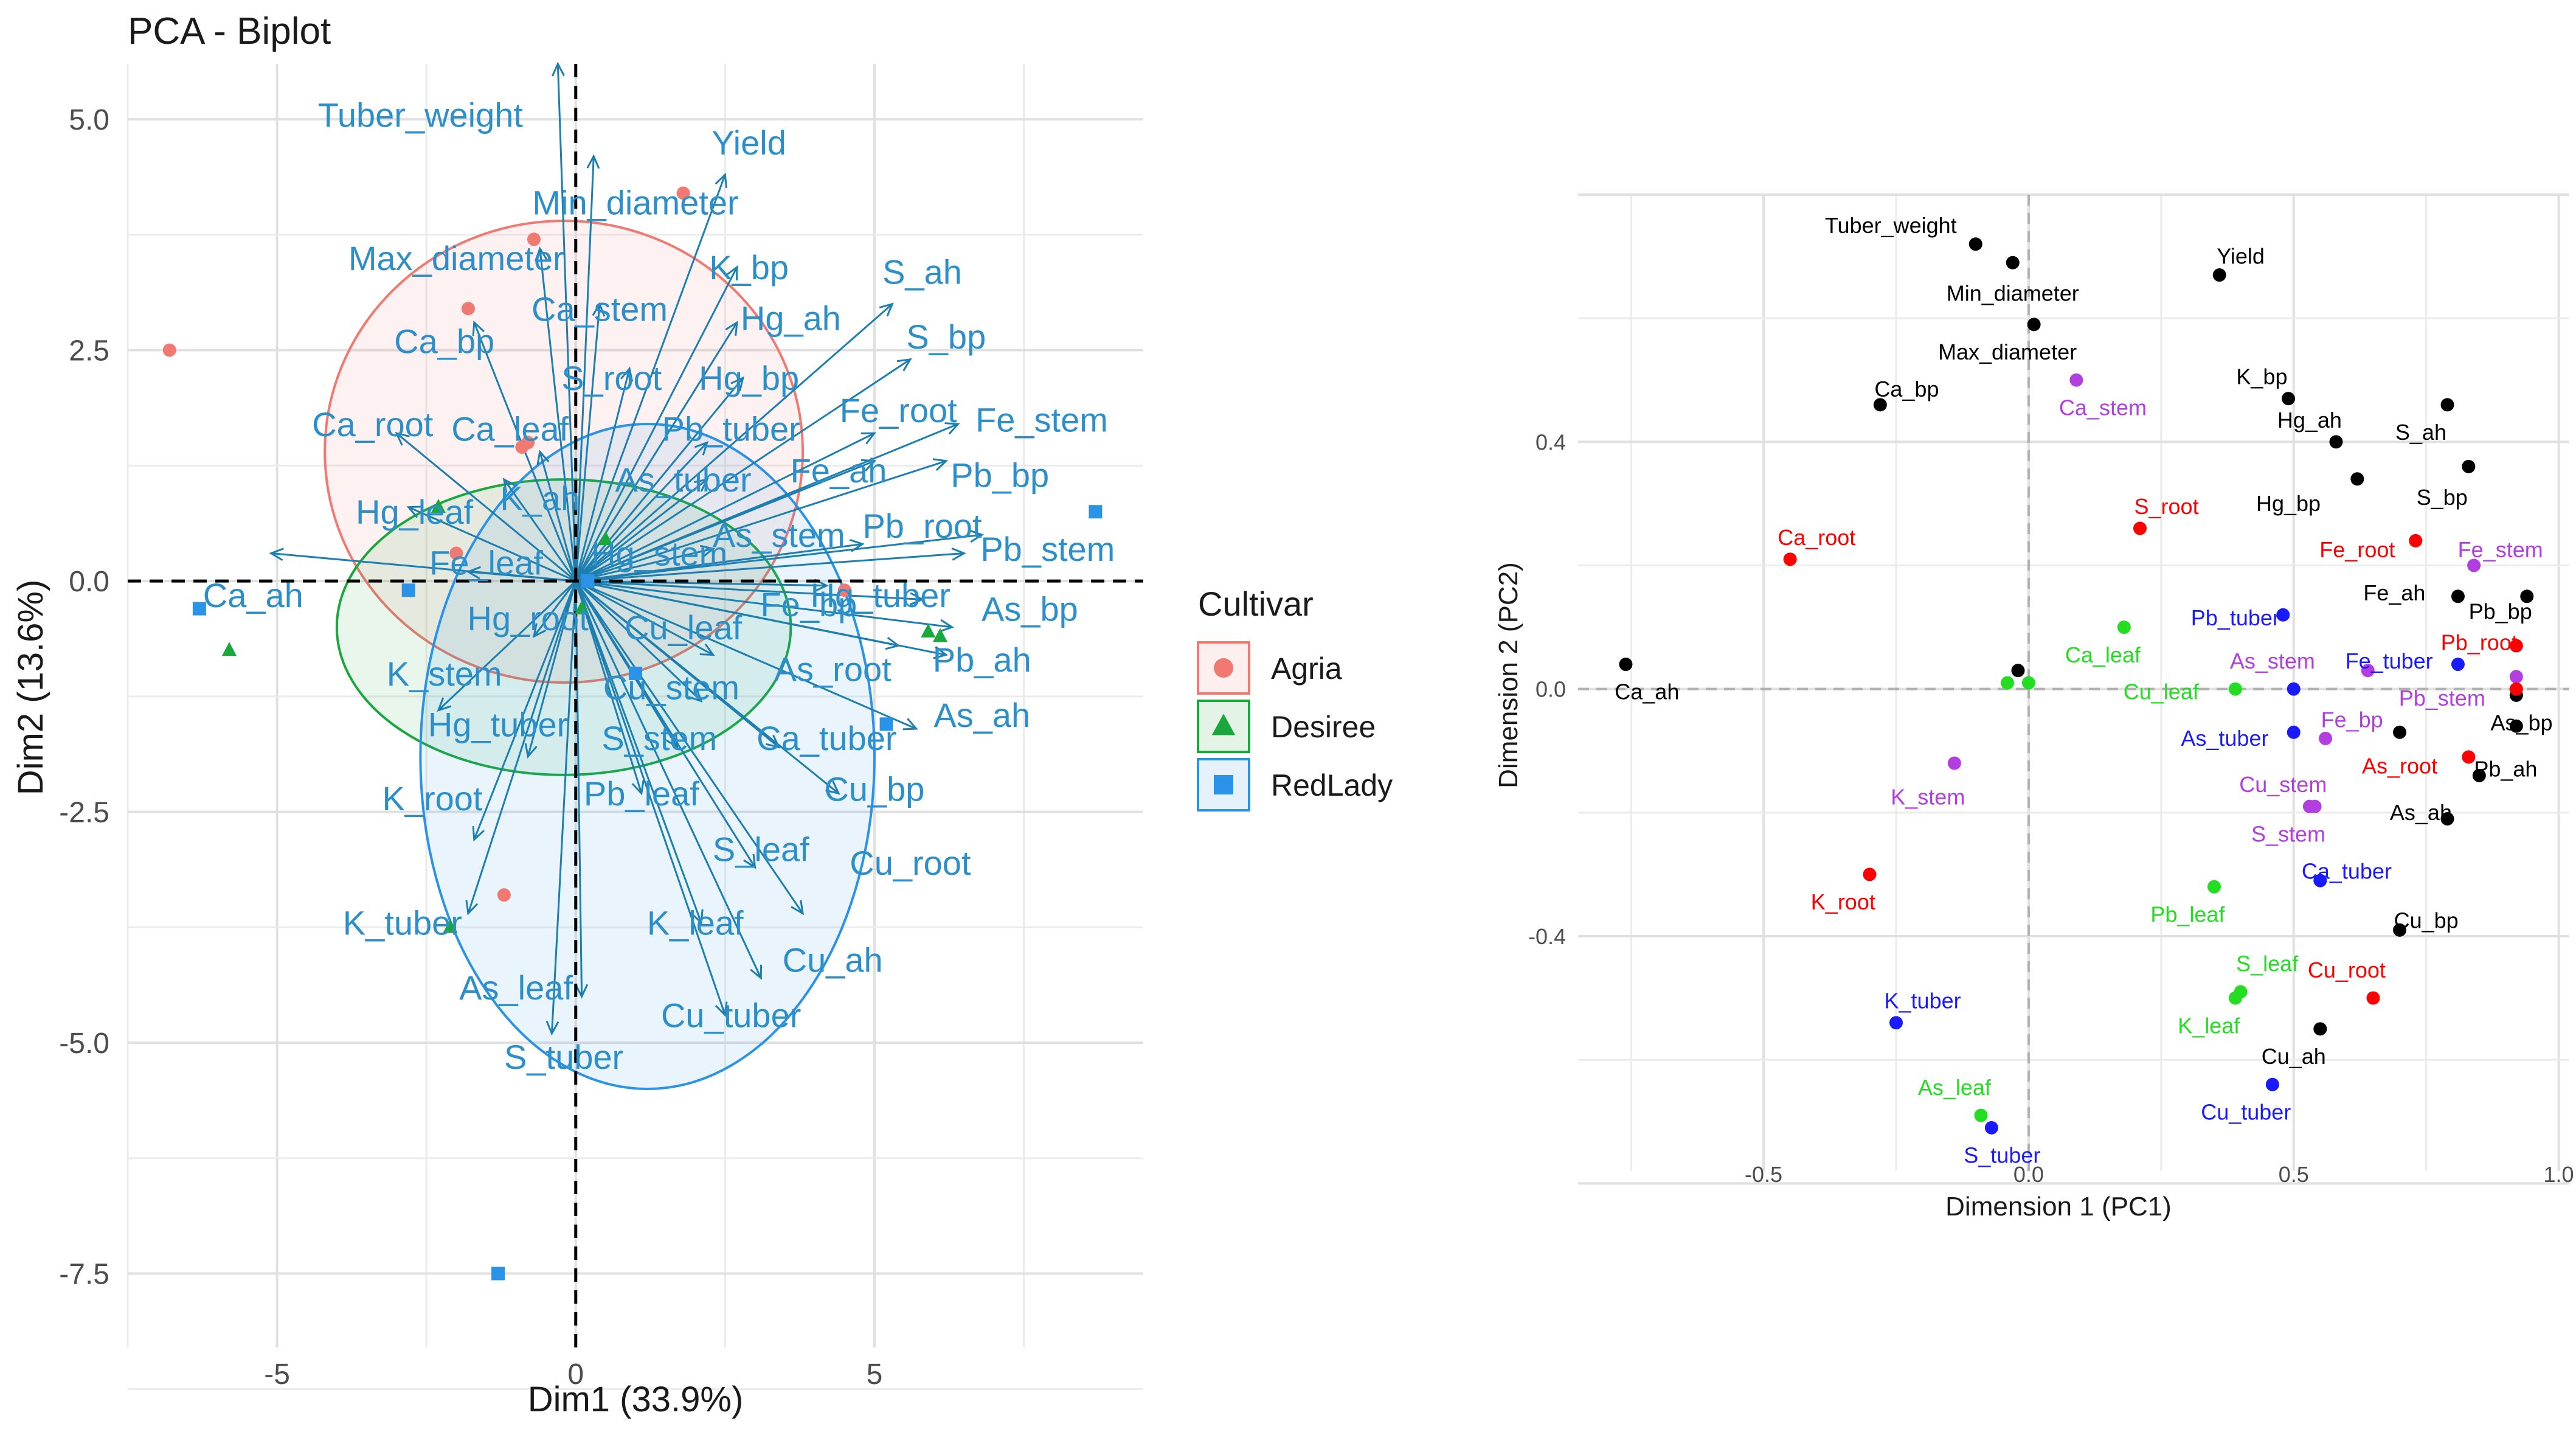 Image resolution: width=2576 pixels, height=1432 pixels. I want to click on variable-label: Ca_stem, so click(599, 309).